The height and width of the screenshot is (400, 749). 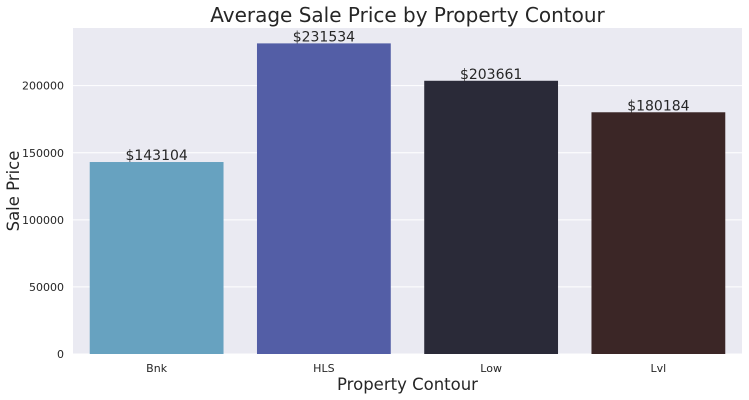 What do you see at coordinates (491, 368) in the screenshot?
I see `x-tick-label: Low` at bounding box center [491, 368].